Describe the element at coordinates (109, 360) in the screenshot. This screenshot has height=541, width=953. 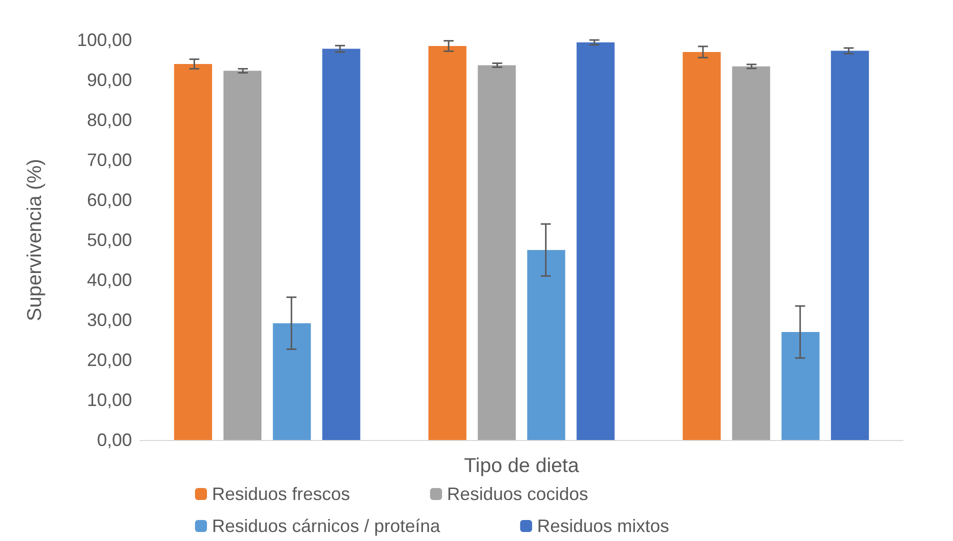
I see `y-tick-label: 20,00` at that location.